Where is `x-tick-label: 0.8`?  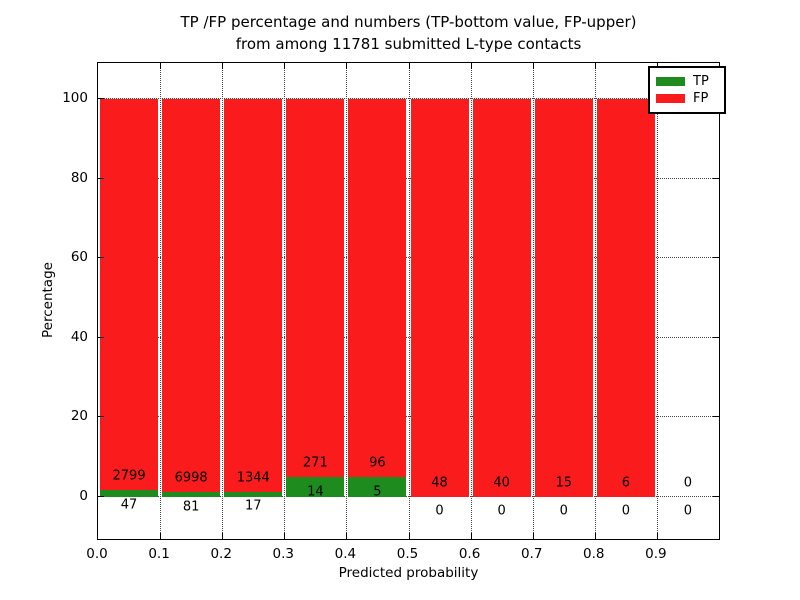
x-tick-label: 0.8 is located at coordinates (594, 554).